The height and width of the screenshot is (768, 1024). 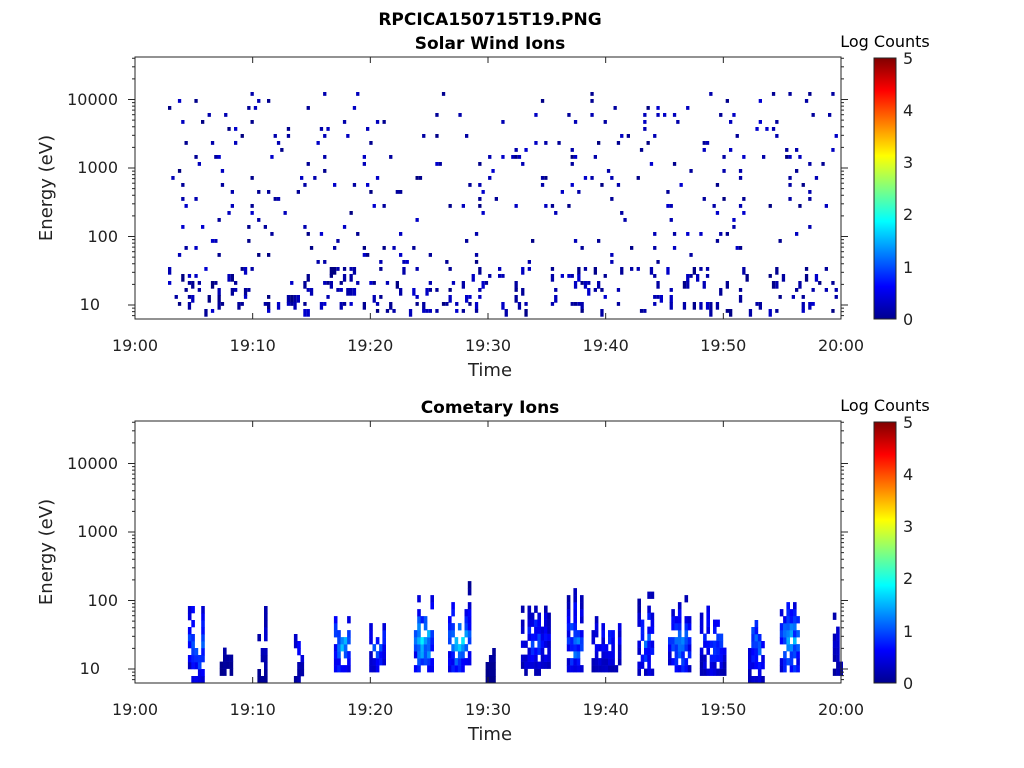 I want to click on colorbar-label: Log Counts, so click(x=885, y=41).